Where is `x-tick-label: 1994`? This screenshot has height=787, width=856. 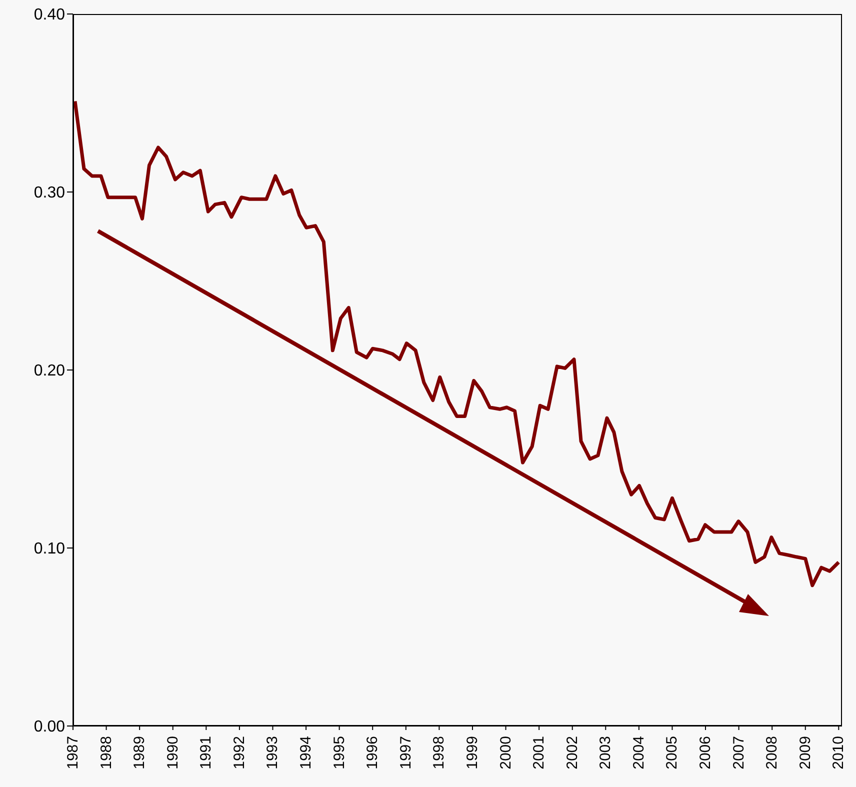
x-tick-label: 1994 is located at coordinates (306, 753).